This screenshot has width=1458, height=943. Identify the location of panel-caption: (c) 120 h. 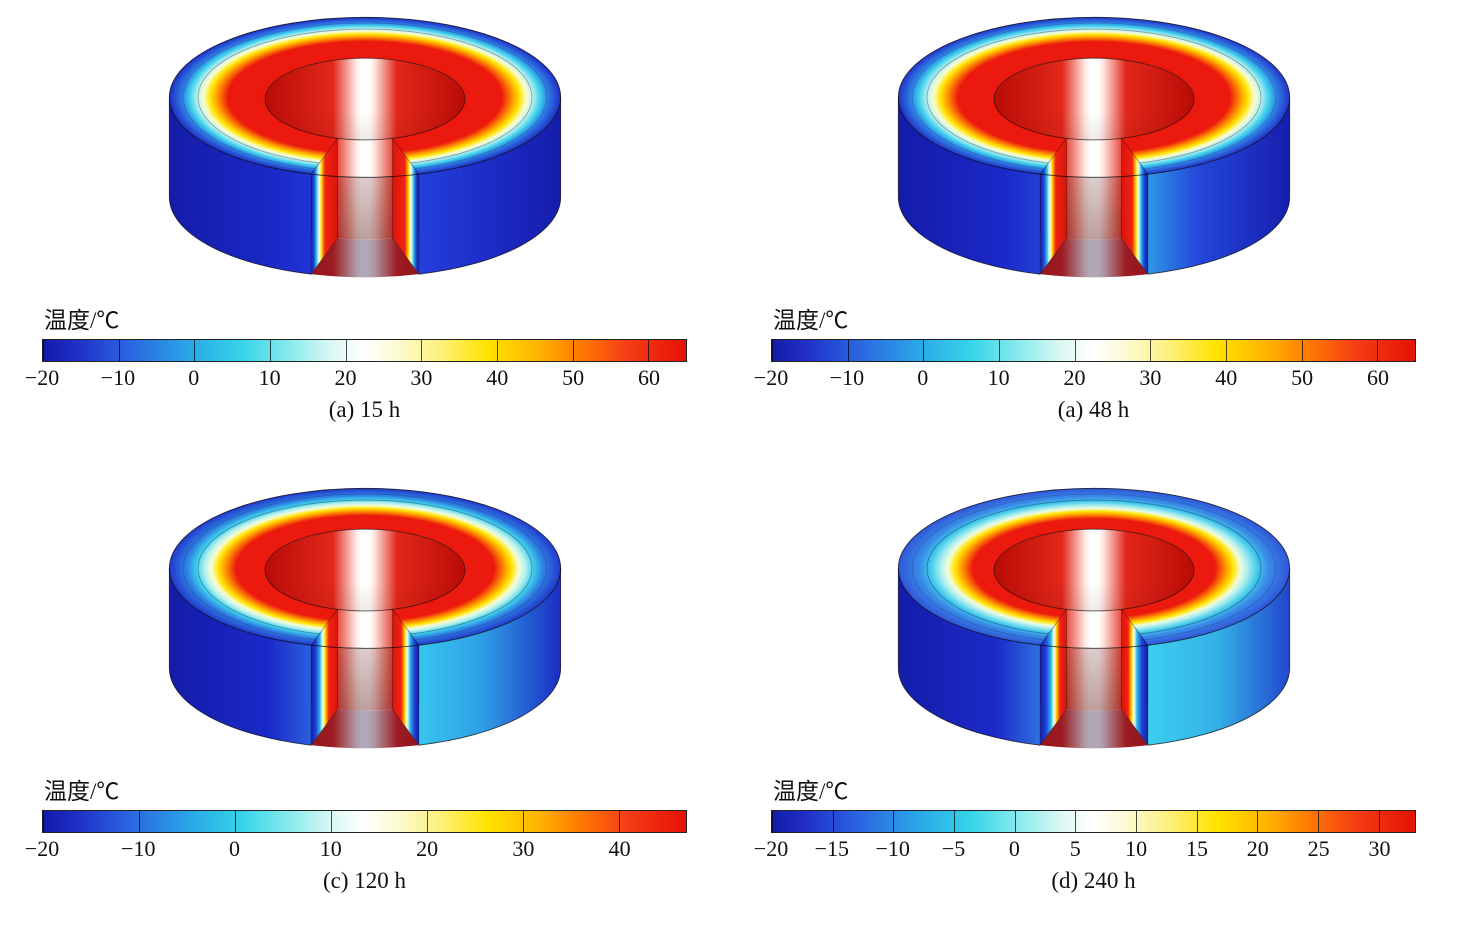
(364, 880).